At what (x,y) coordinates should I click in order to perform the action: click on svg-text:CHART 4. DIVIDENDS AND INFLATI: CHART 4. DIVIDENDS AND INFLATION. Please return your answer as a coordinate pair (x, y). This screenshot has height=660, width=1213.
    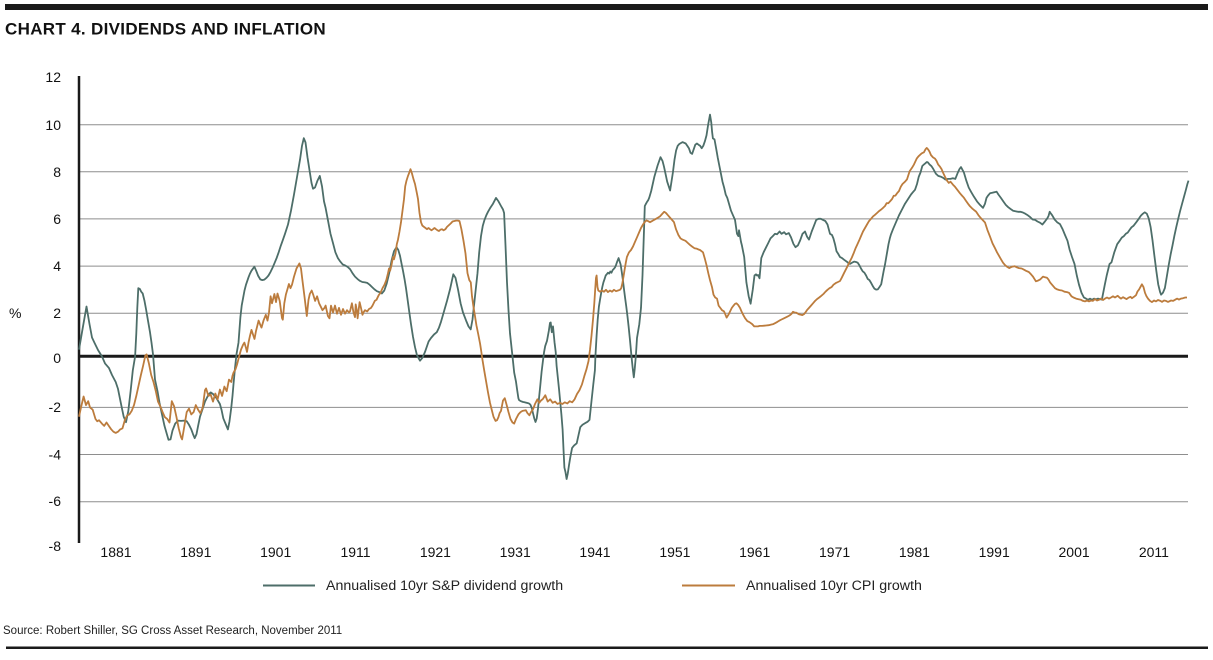
    Looking at the image, I should click on (165, 29).